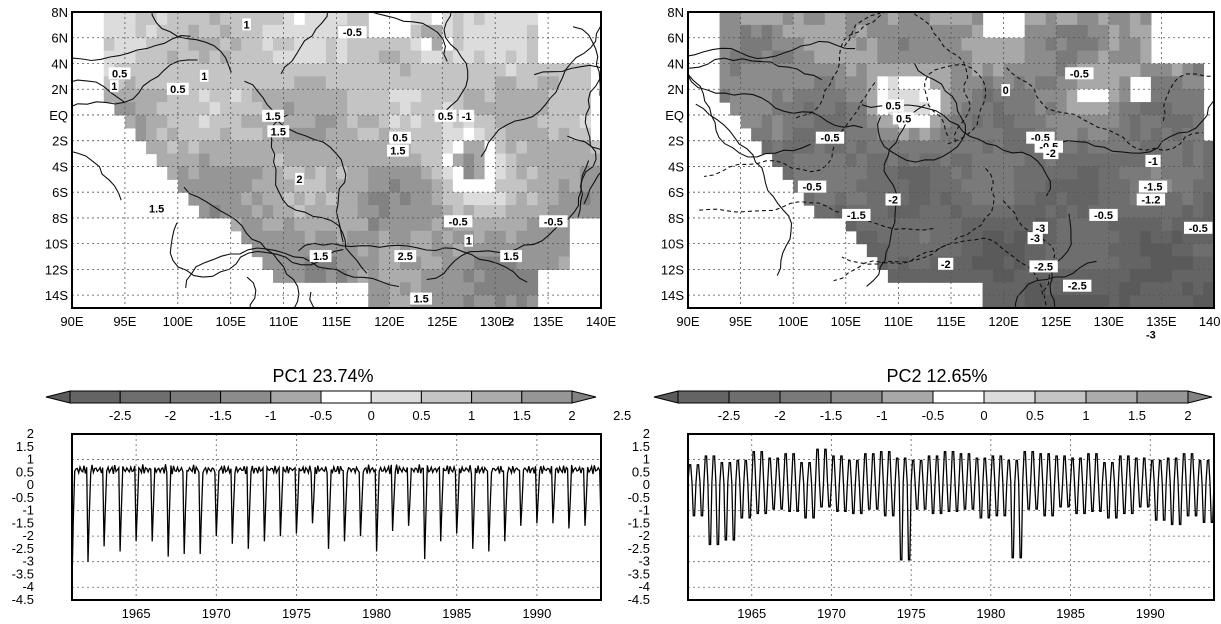 This screenshot has height=624, width=1221. I want to click on contour-label: 0.5, so click(892, 107).